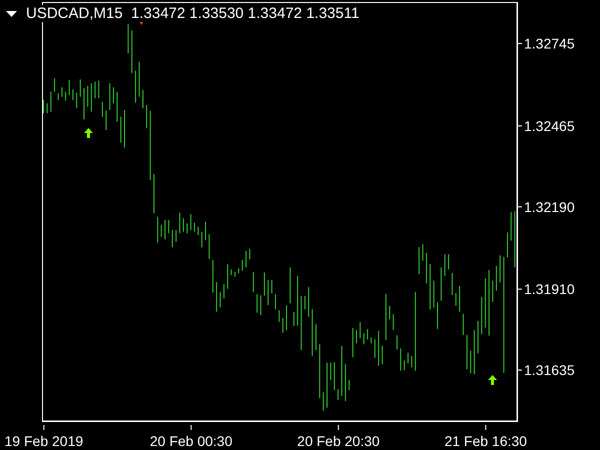  I want to click on y-tick-label: 1.32465, so click(549, 126).